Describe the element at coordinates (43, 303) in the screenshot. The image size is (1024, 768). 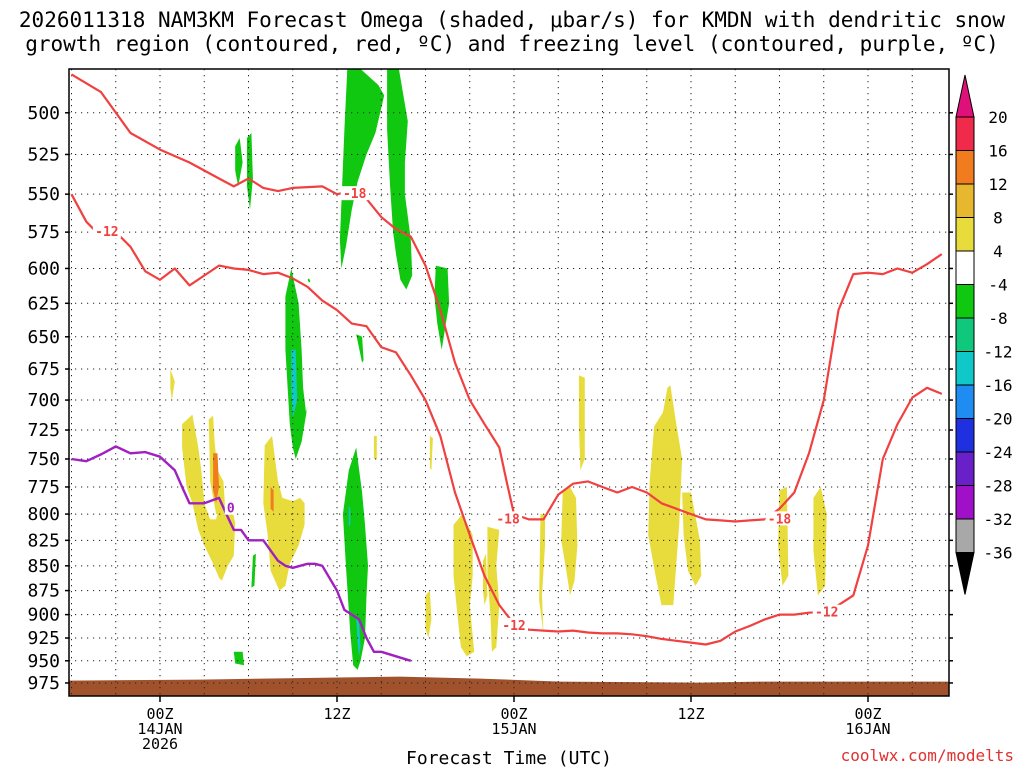
I see `y-tick-label-625: 625` at that location.